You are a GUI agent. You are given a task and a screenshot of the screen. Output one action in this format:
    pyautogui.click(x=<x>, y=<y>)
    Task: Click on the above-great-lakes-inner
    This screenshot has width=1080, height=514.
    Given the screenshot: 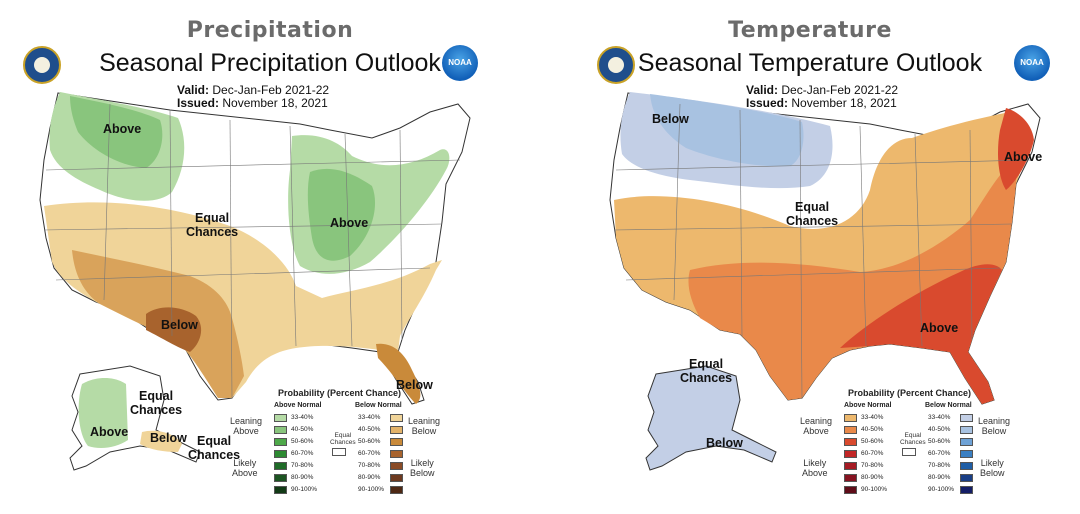 What is the action you would take?
    pyautogui.click(x=341, y=214)
    